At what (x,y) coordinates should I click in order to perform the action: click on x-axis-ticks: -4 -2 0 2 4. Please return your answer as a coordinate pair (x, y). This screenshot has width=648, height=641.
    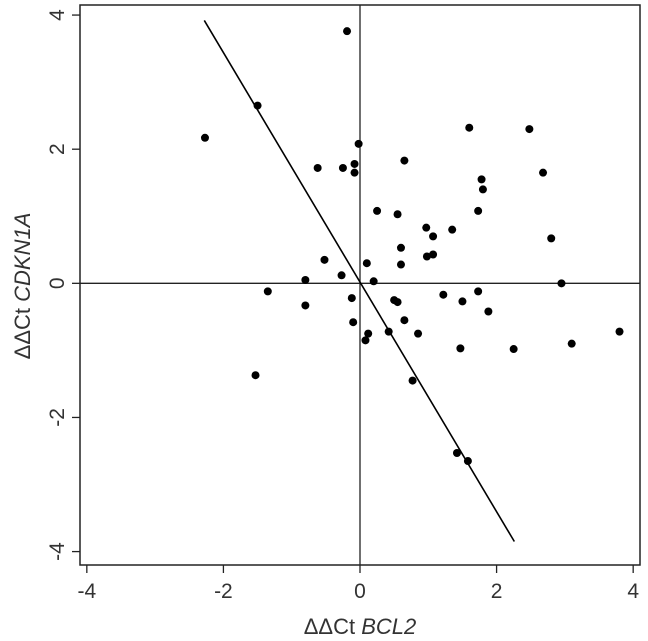
    Looking at the image, I should click on (358, 584).